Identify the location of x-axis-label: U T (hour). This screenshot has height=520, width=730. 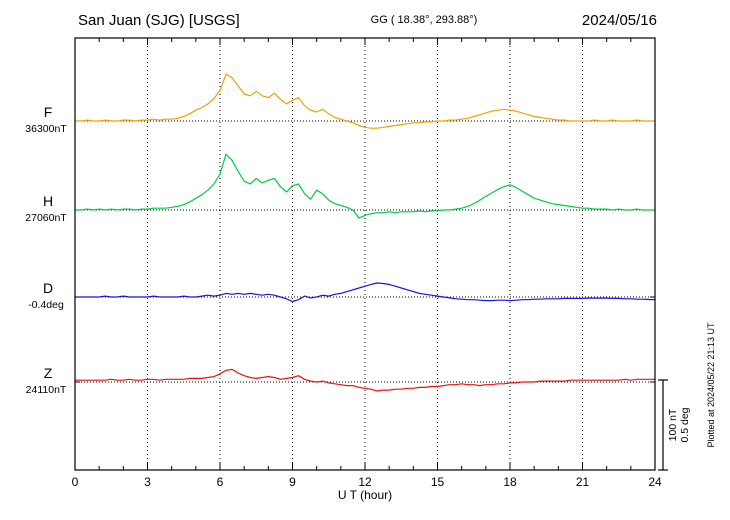
(365, 495).